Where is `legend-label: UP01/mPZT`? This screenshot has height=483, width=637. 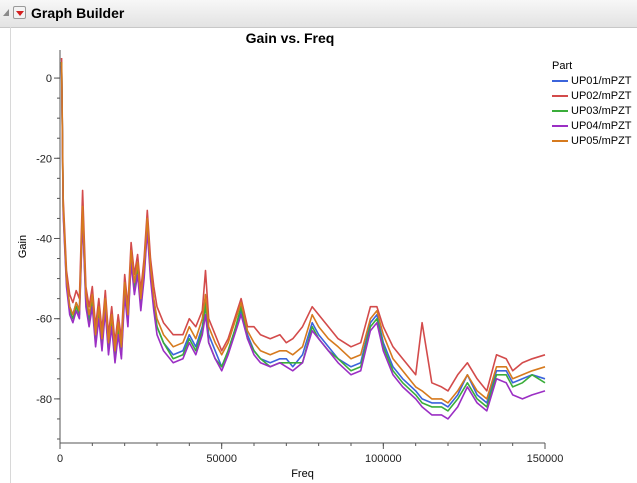 legend-label: UP01/mPZT is located at coordinates (601, 81).